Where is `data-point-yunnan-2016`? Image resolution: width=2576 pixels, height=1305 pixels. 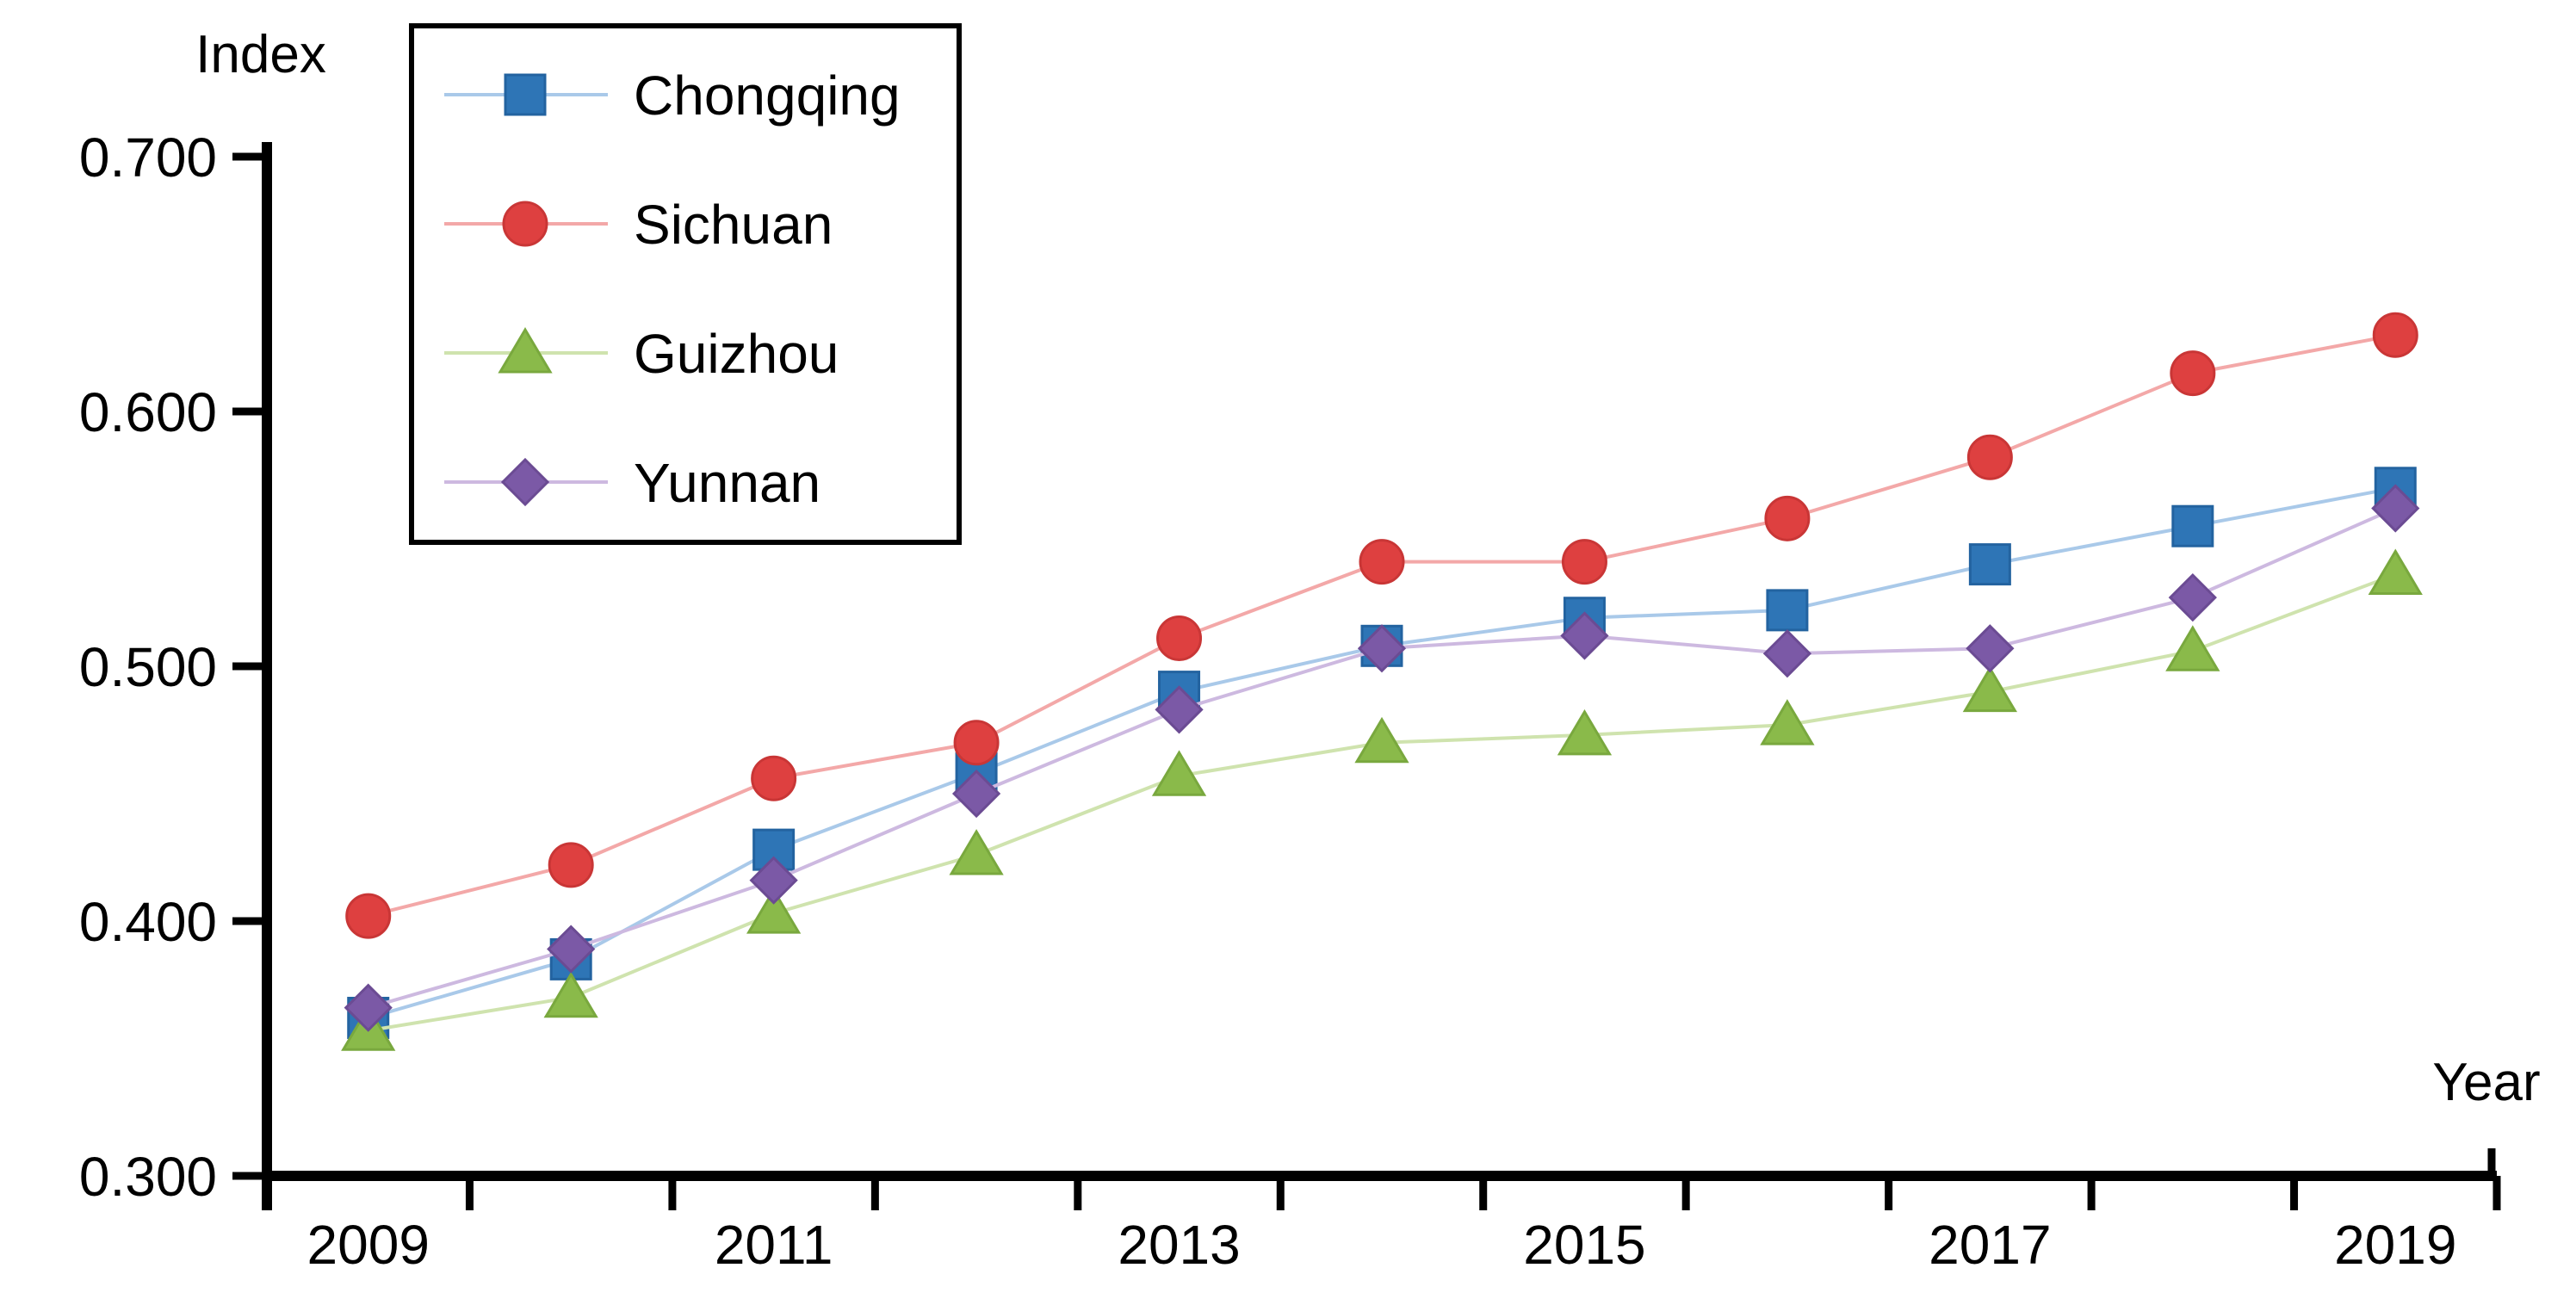
data-point-yunnan-2016 is located at coordinates (1787, 654).